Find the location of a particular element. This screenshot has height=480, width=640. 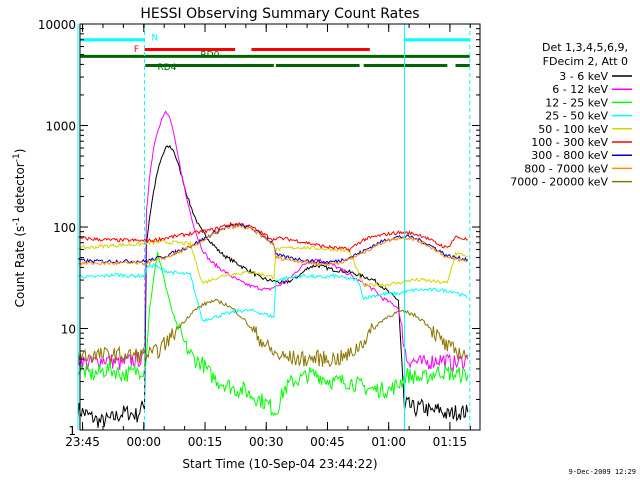

legend-entry-label: 3 - 6 keV is located at coordinates (583, 76).